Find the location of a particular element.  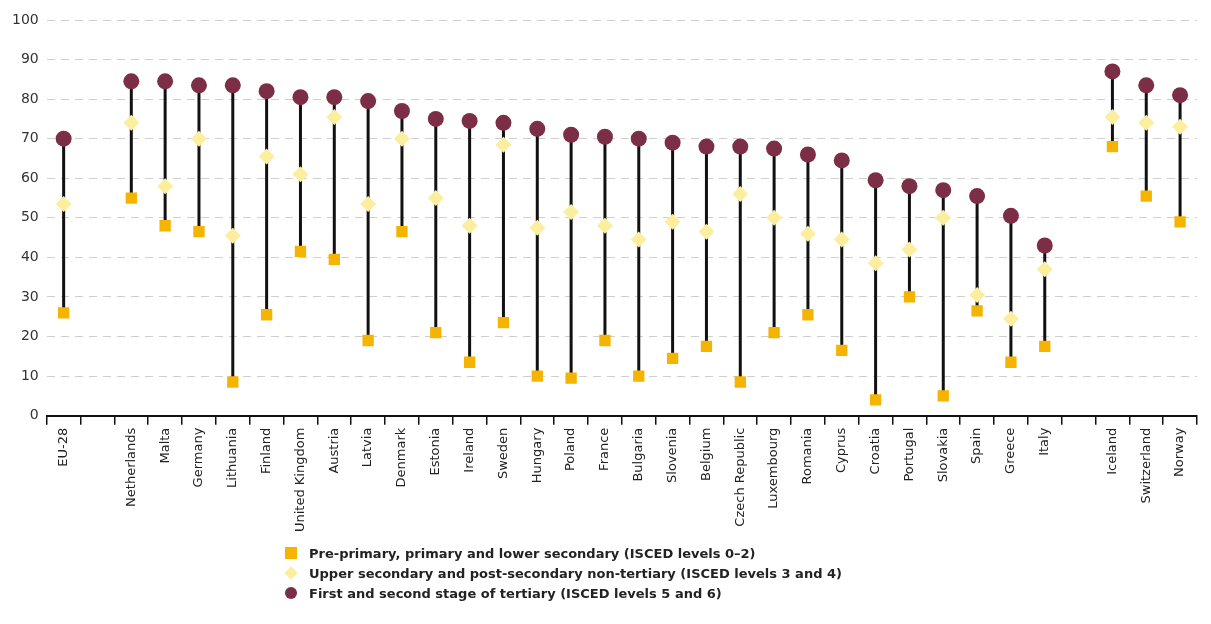

x-tick-label: Ireland is located at coordinates (468, 450).